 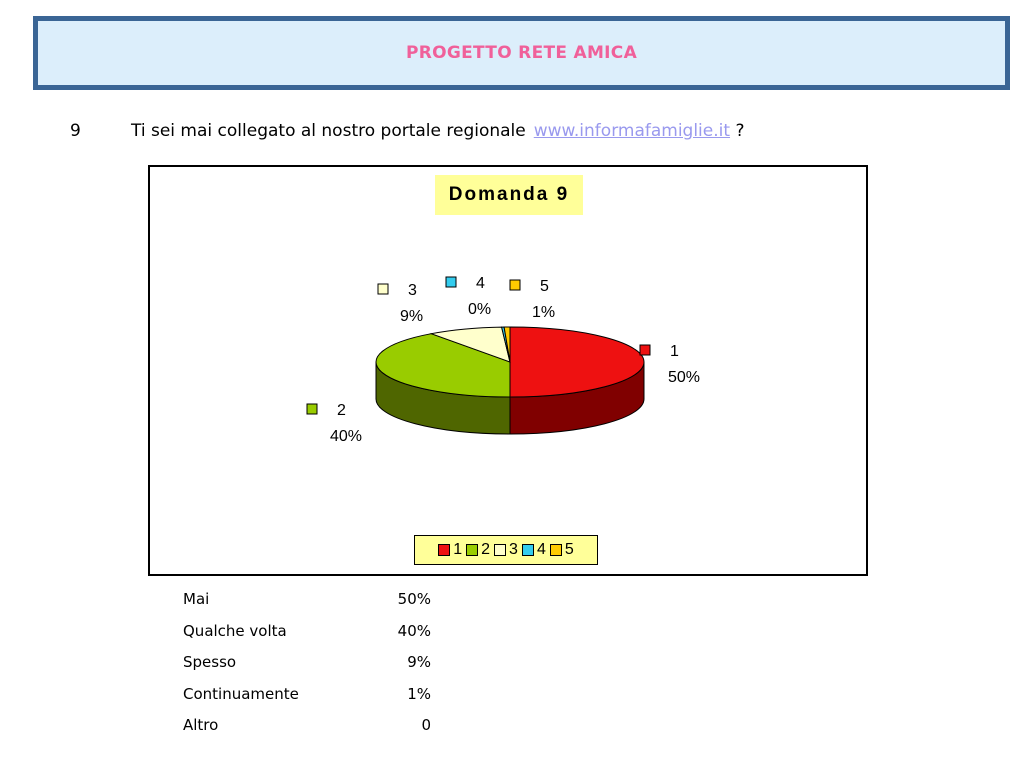 I want to click on table-row: Continuamente 1%, so click(x=313, y=701).